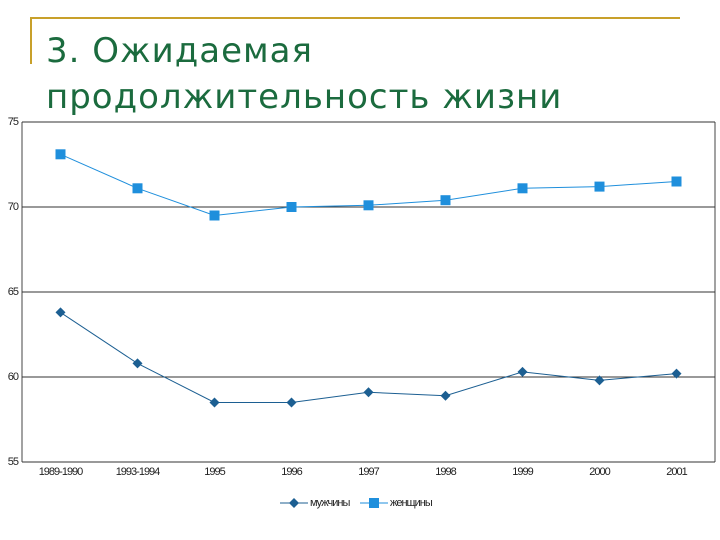  Describe the element at coordinates (138, 472) in the screenshot. I see `x-tick-label: 1993-1994` at that location.